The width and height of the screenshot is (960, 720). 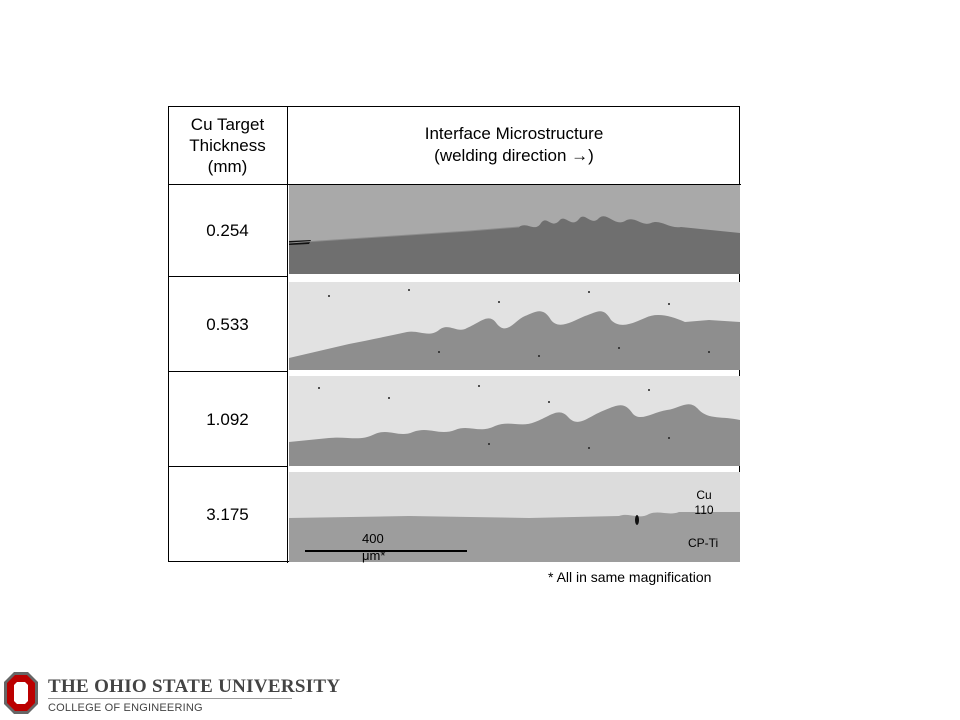 I want to click on header-interface-line2: (welding direction →), so click(x=514, y=155).